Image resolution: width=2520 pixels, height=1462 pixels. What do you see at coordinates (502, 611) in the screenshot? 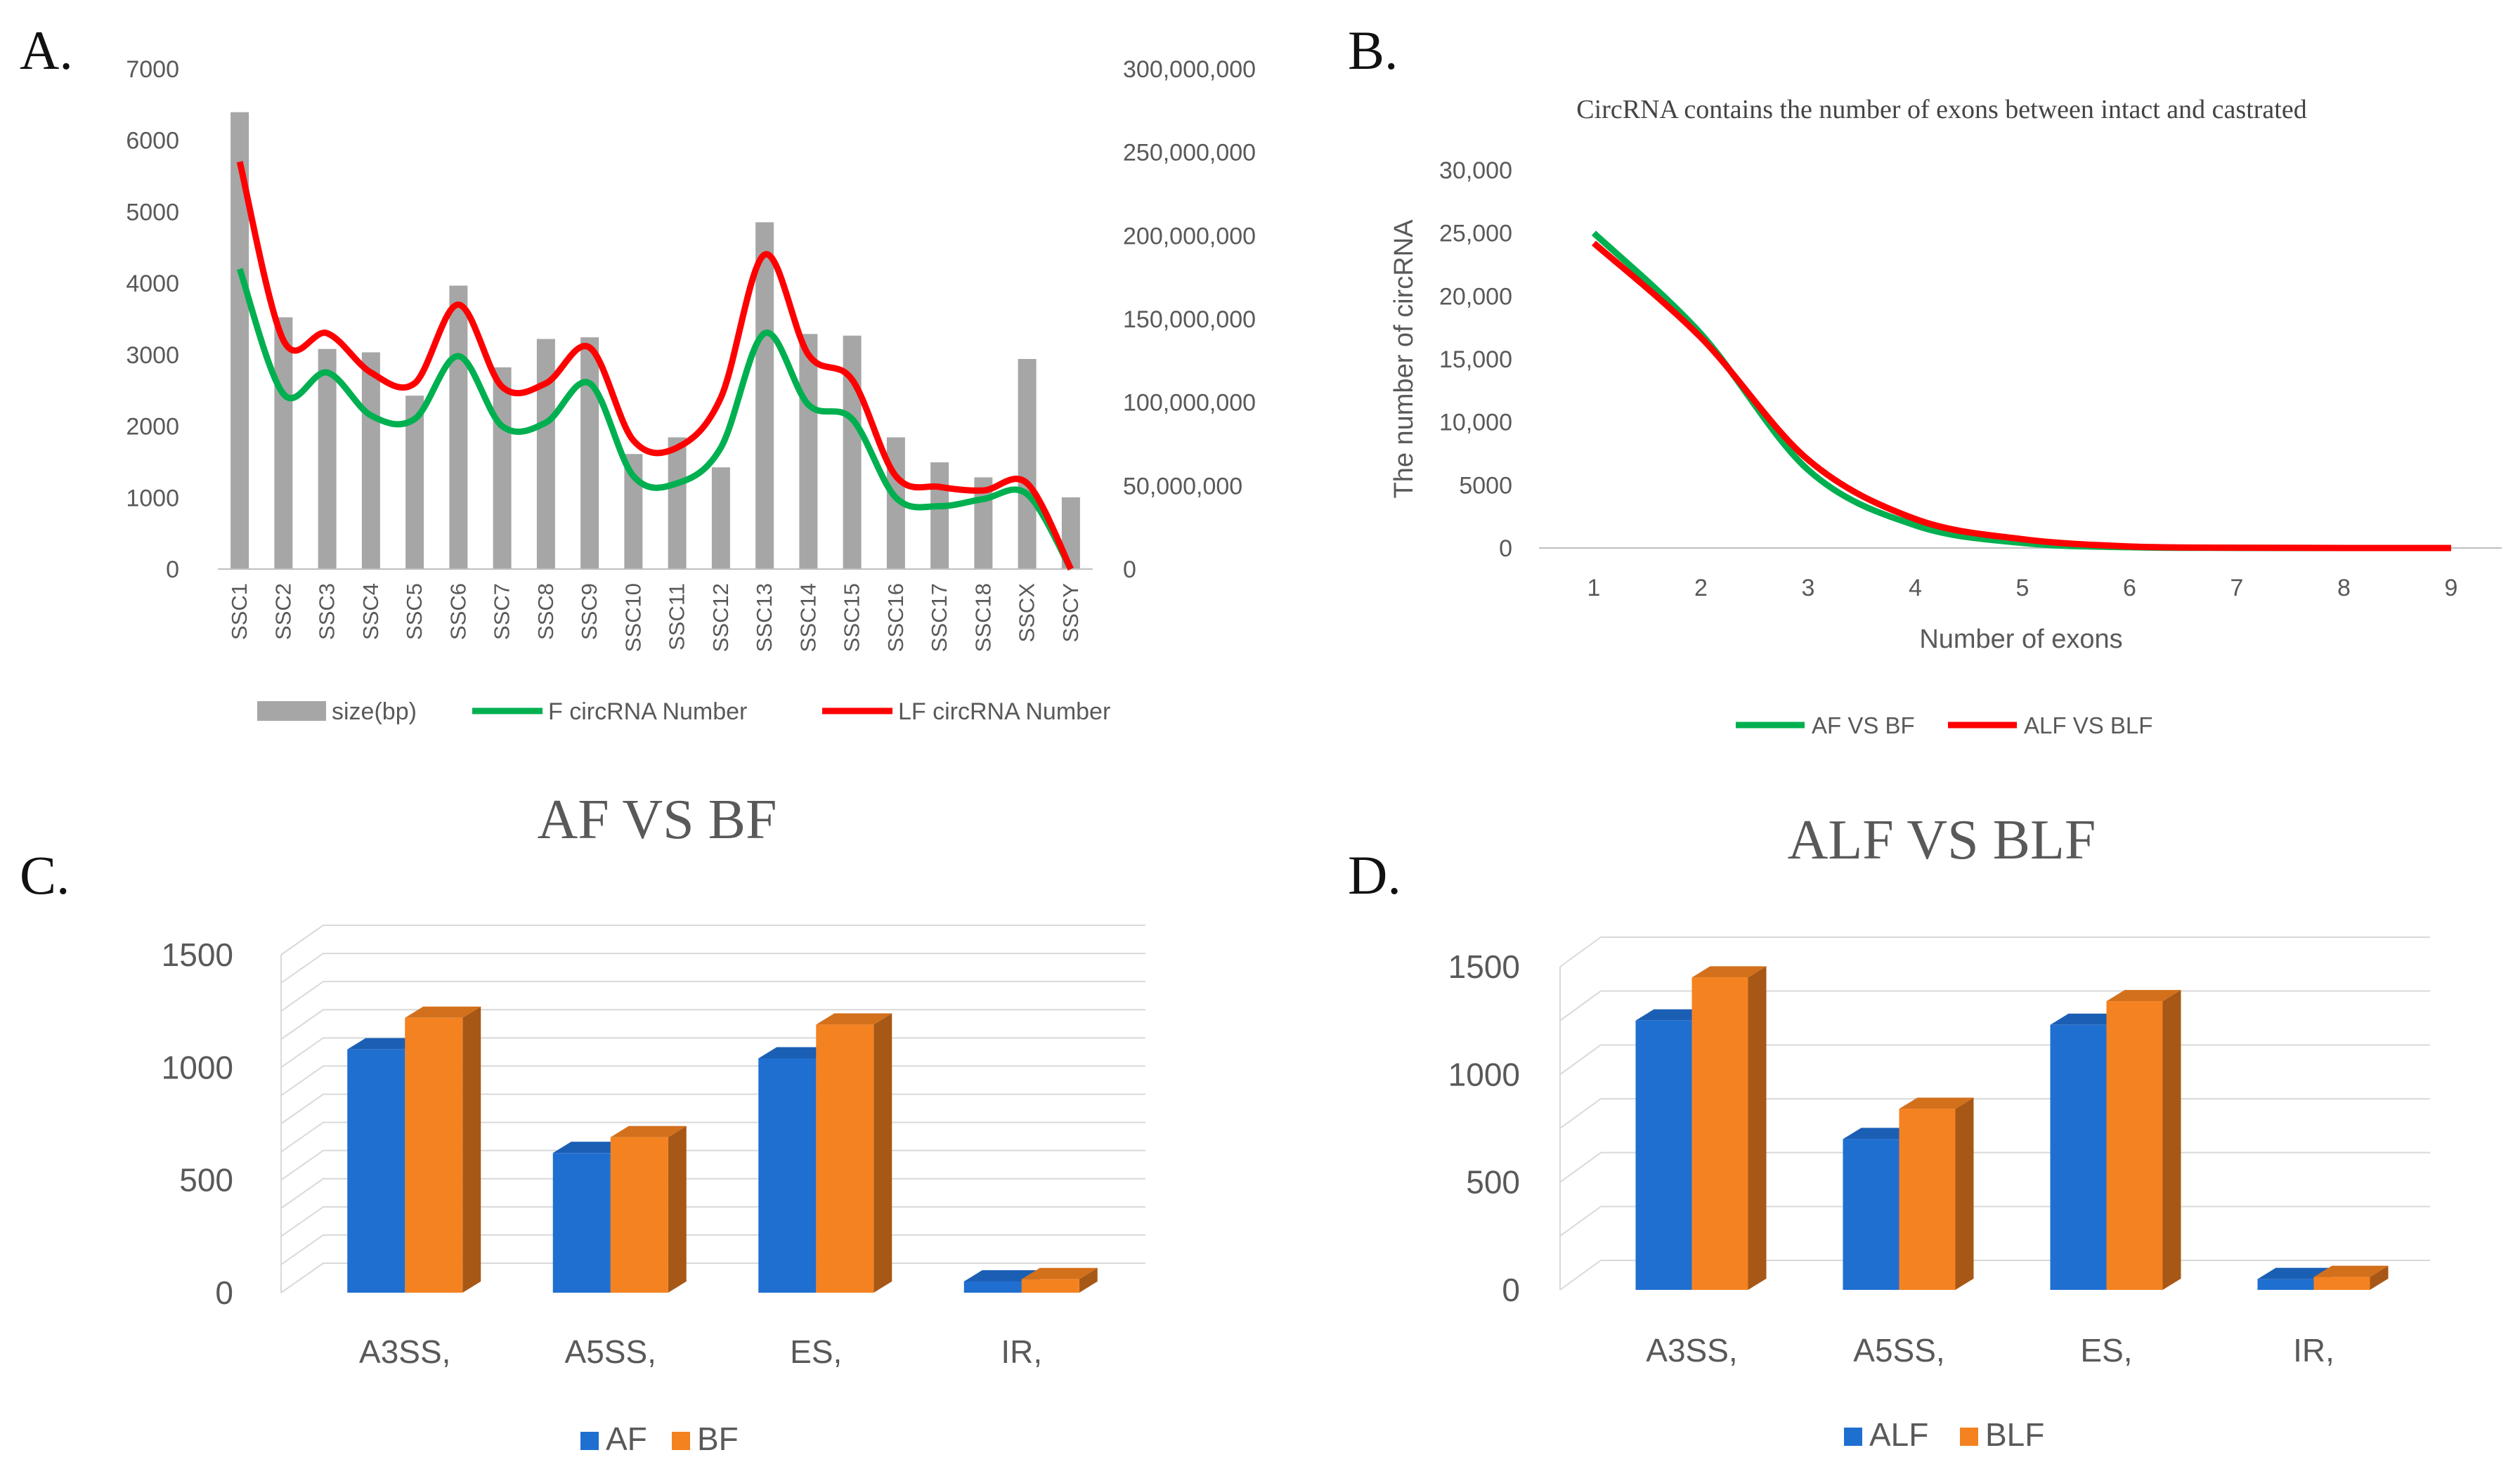
I see `x-tick-label: SSC7` at bounding box center [502, 611].